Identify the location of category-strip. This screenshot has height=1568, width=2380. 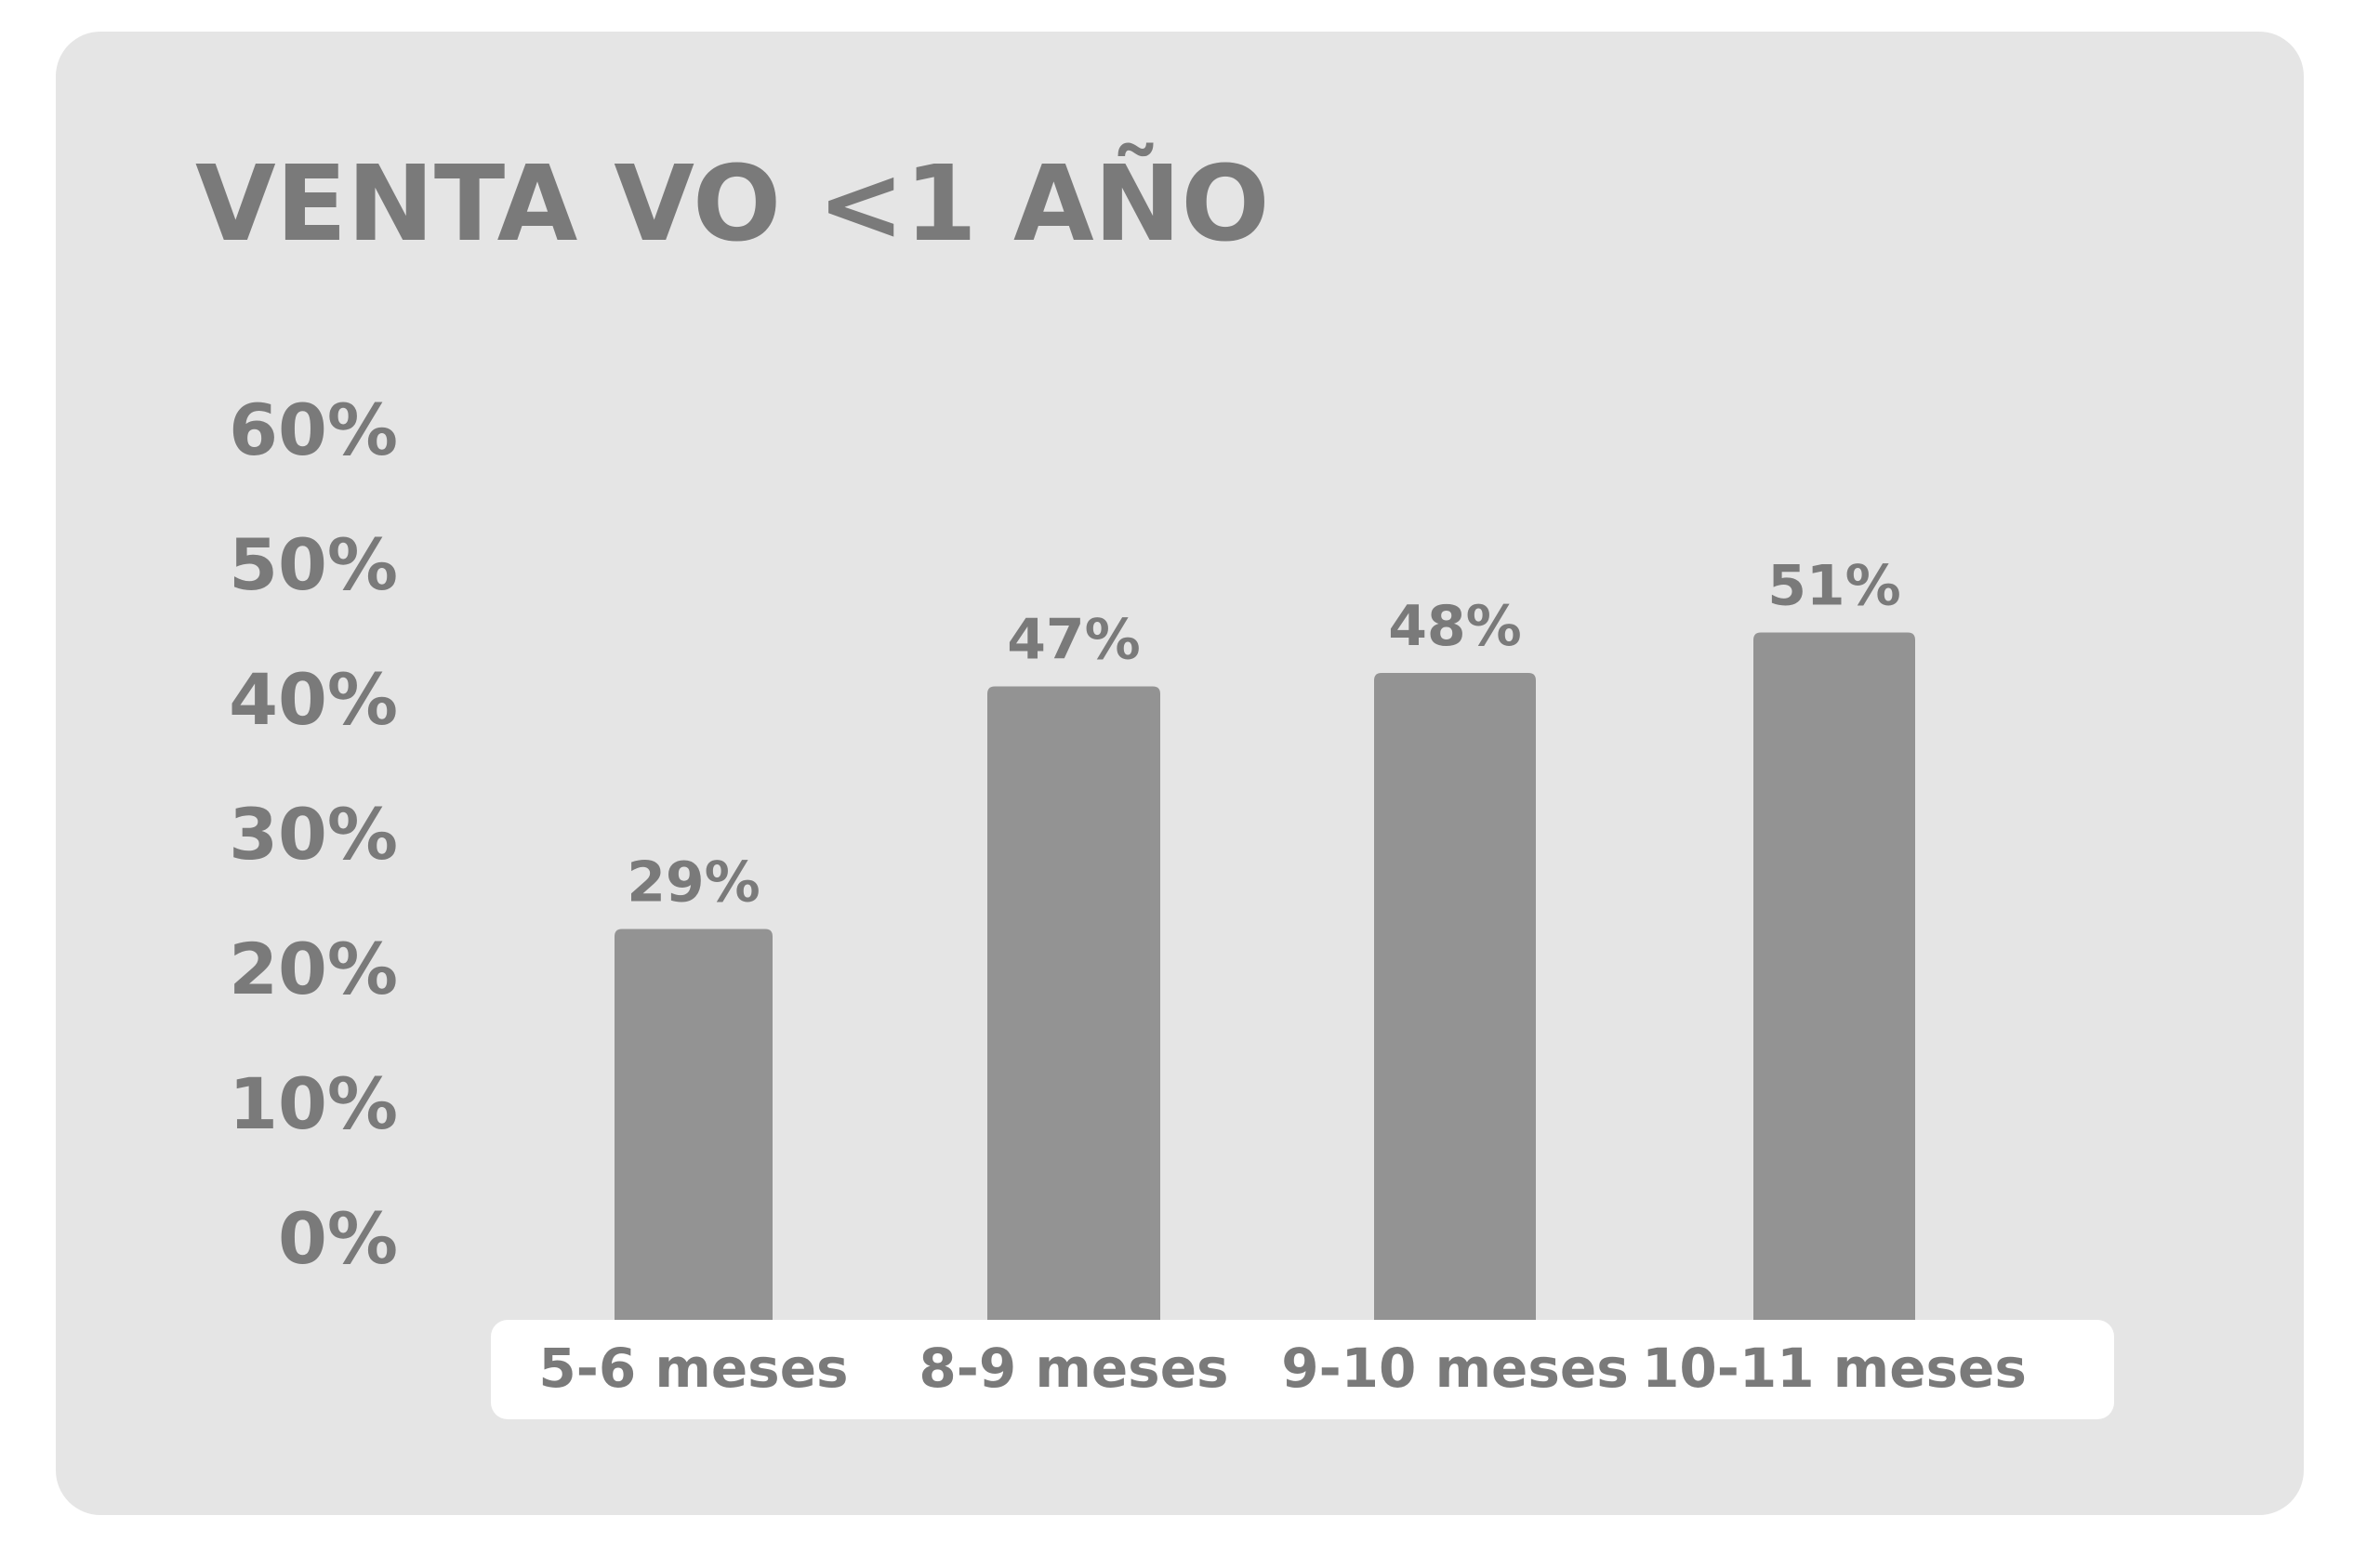
(1302, 1369).